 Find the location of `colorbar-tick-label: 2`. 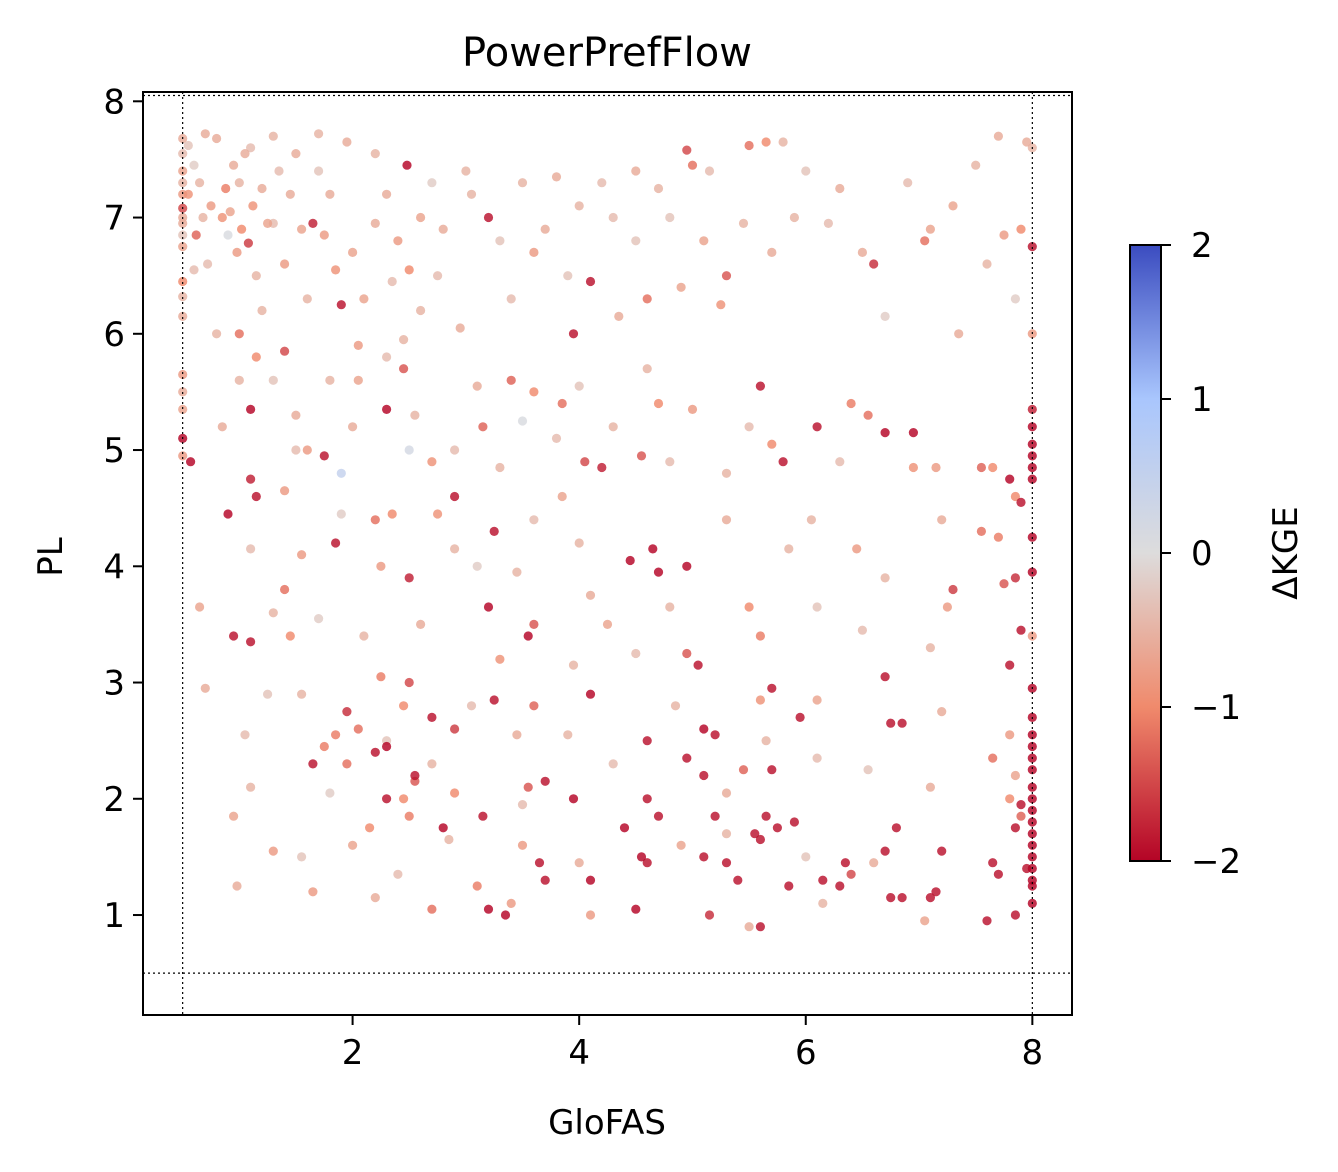

colorbar-tick-label: 2 is located at coordinates (1202, 246).